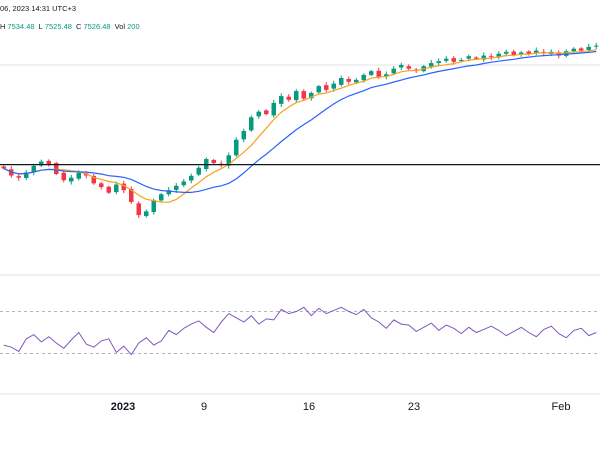 The image size is (600, 450). What do you see at coordinates (3, 26) in the screenshot?
I see `high-label: H` at bounding box center [3, 26].